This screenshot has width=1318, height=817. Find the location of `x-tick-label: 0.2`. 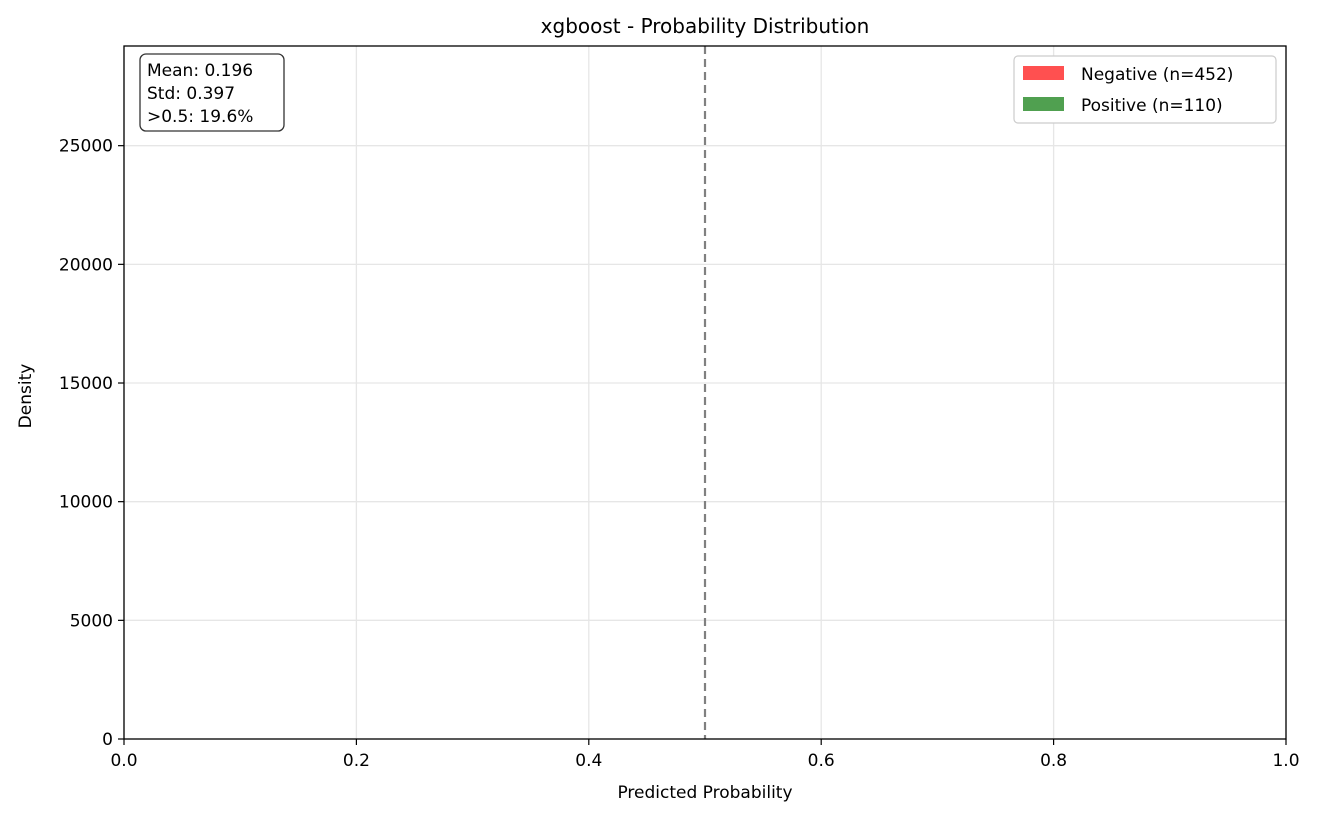

x-tick-label: 0.2 is located at coordinates (356, 761).